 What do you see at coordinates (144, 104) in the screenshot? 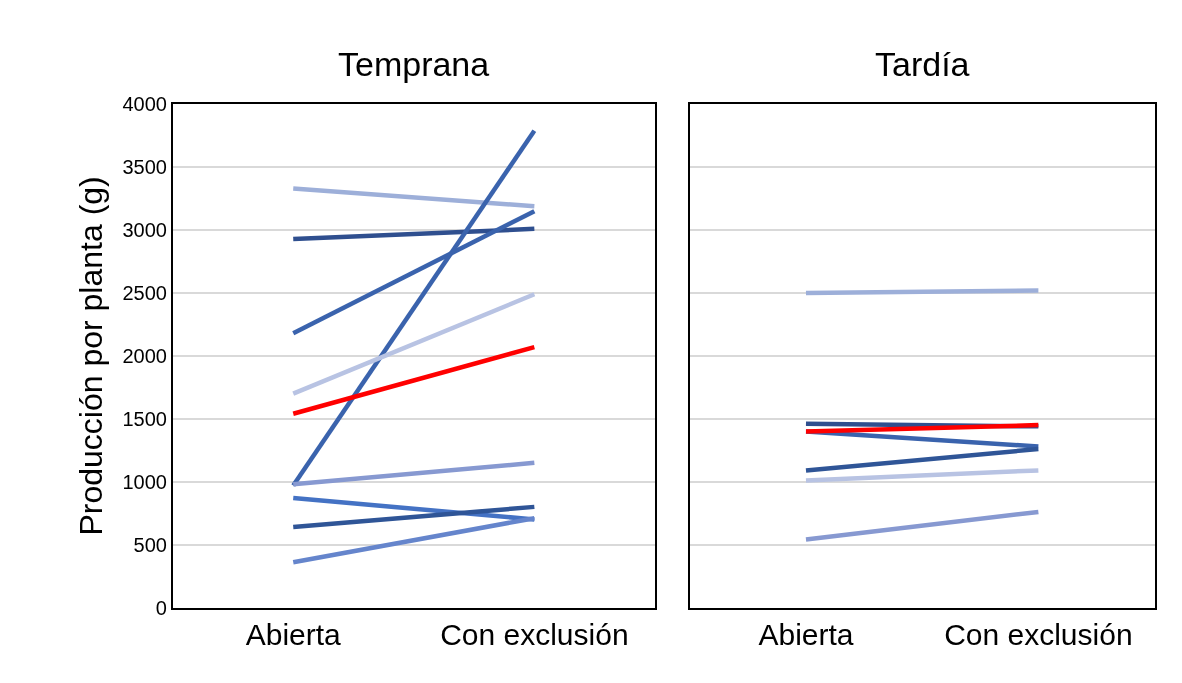
I see `y-tick-label: 4000` at bounding box center [144, 104].